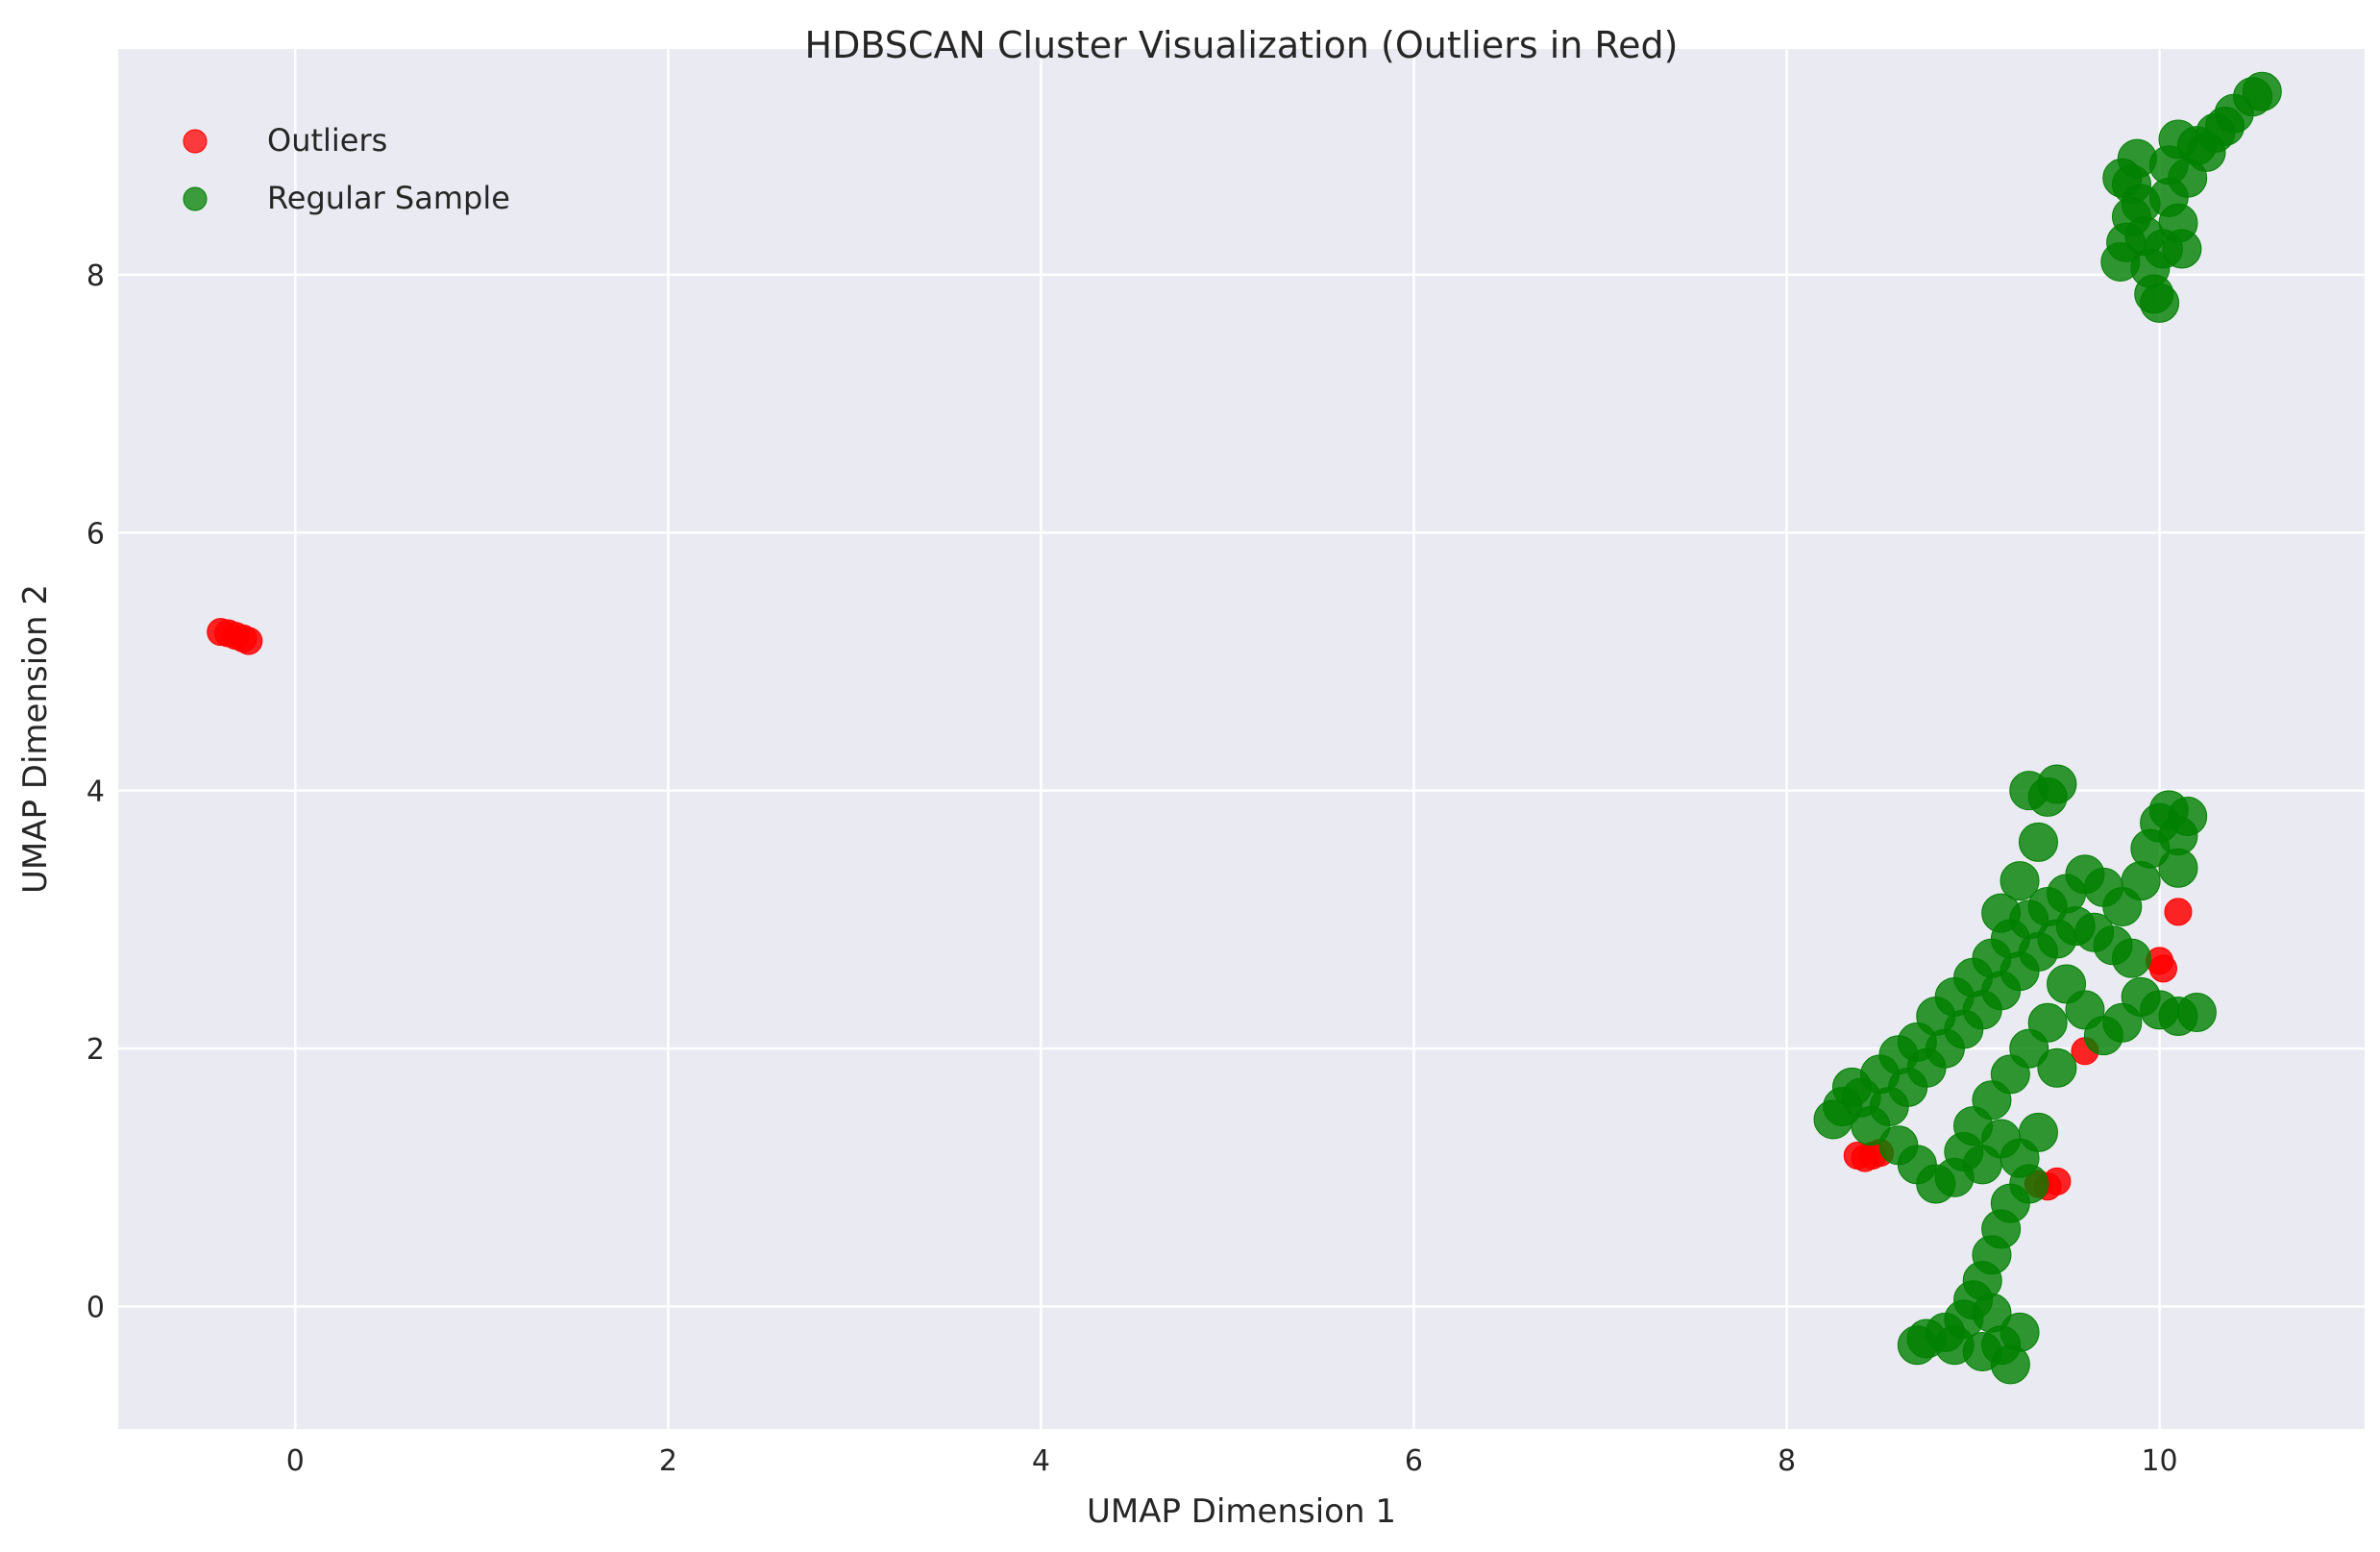  Describe the element at coordinates (195, 141) in the screenshot. I see `legend-marker-outliers` at that location.